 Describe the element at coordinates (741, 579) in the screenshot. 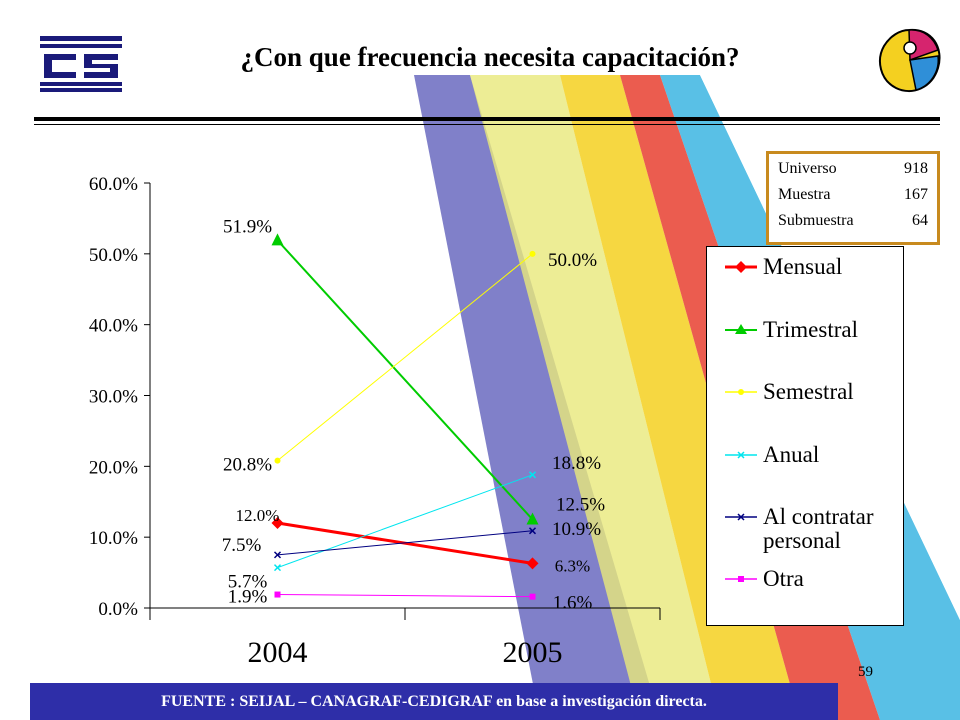

I see `legend-marker-square-icon` at that location.